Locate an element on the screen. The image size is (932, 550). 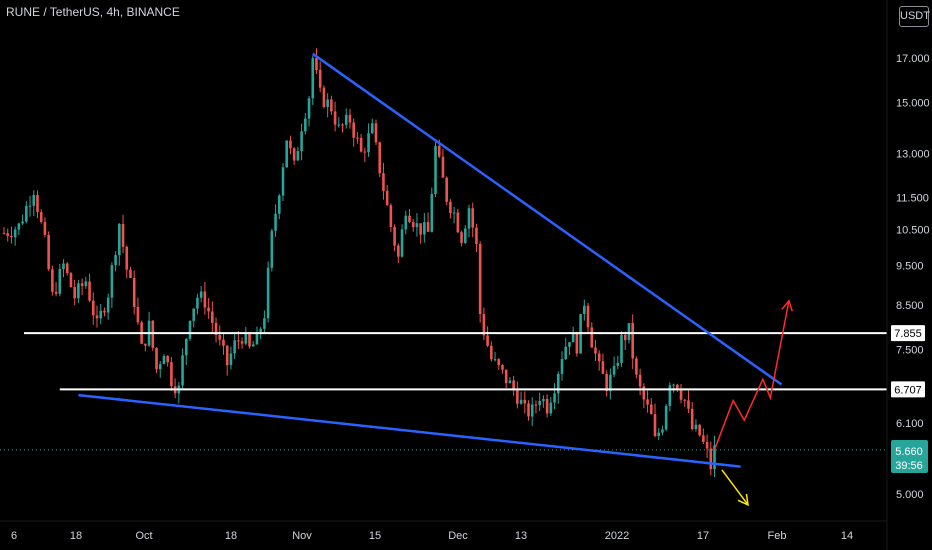
time-tick-label: 15 is located at coordinates (375, 536).